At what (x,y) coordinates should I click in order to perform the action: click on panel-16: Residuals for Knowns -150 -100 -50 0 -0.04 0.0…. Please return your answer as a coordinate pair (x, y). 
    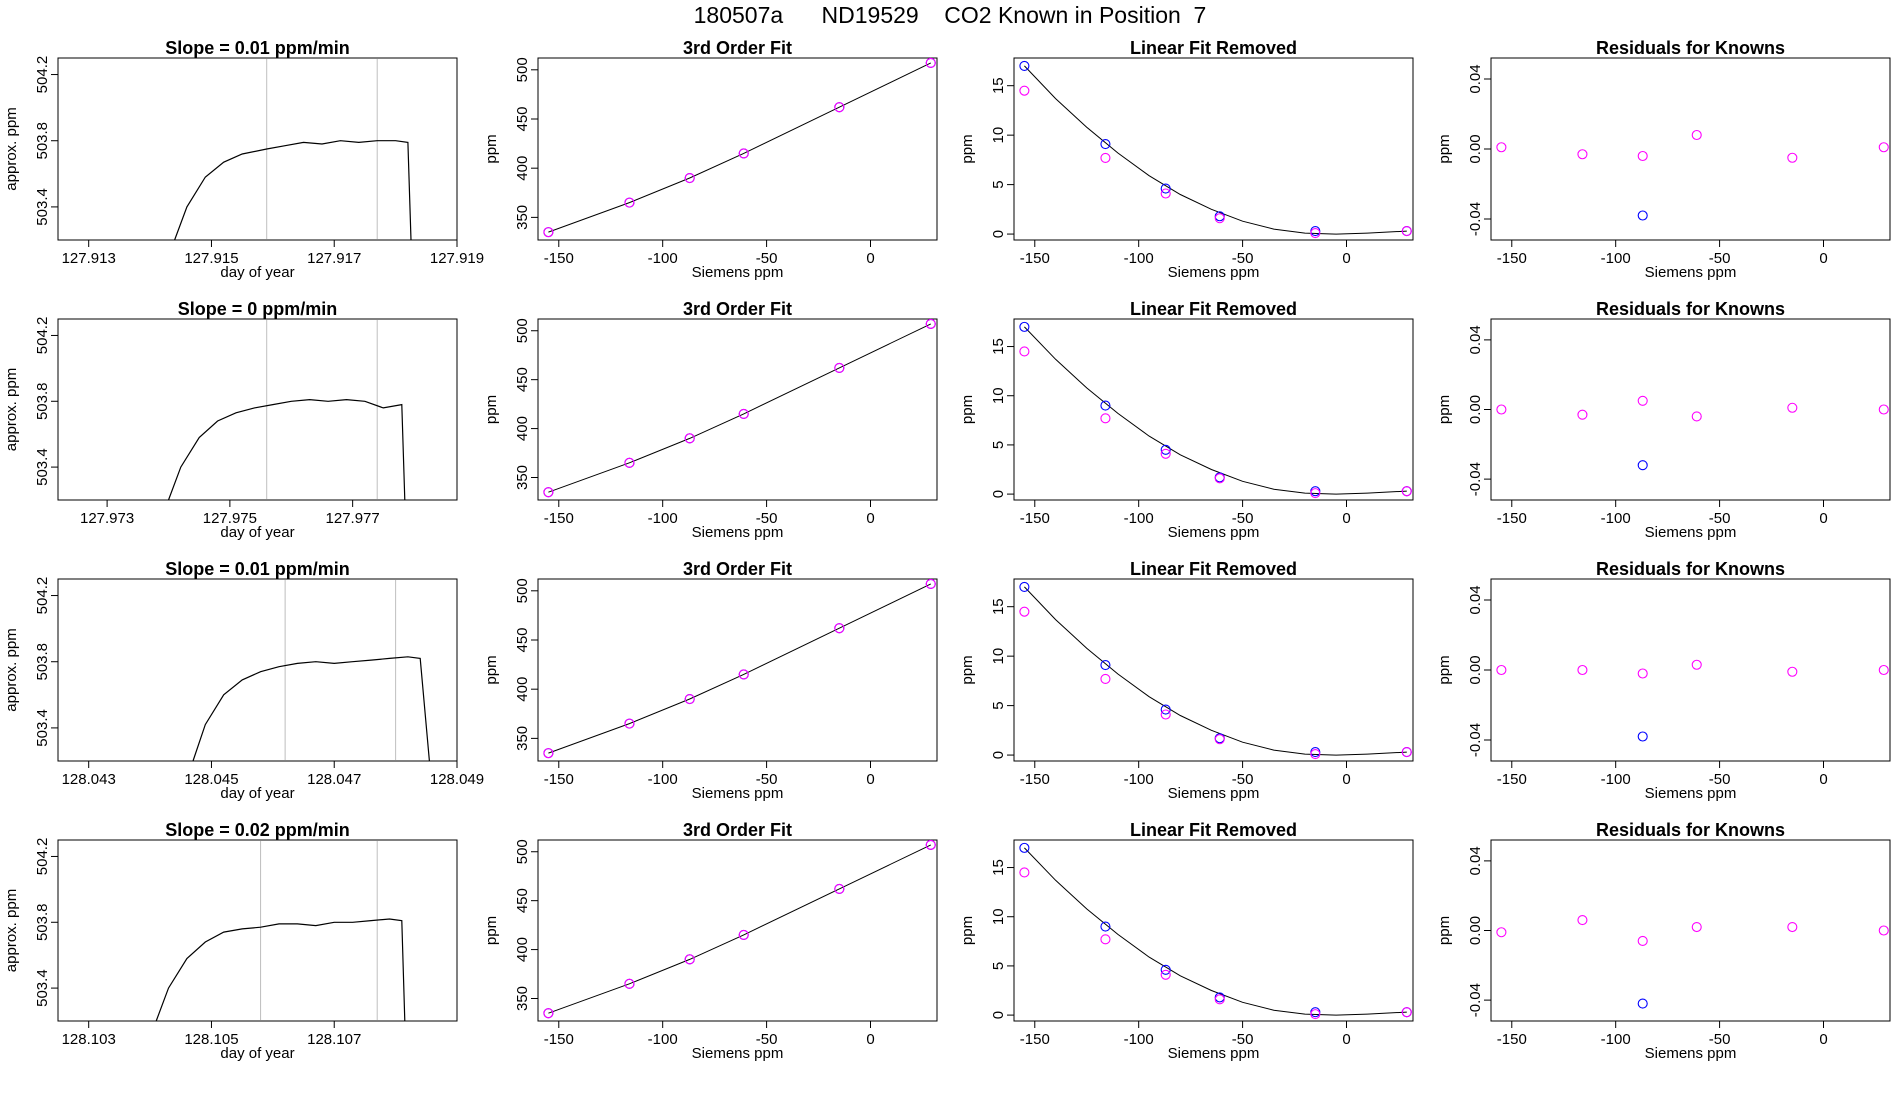
    Looking at the image, I should click on (1663, 941).